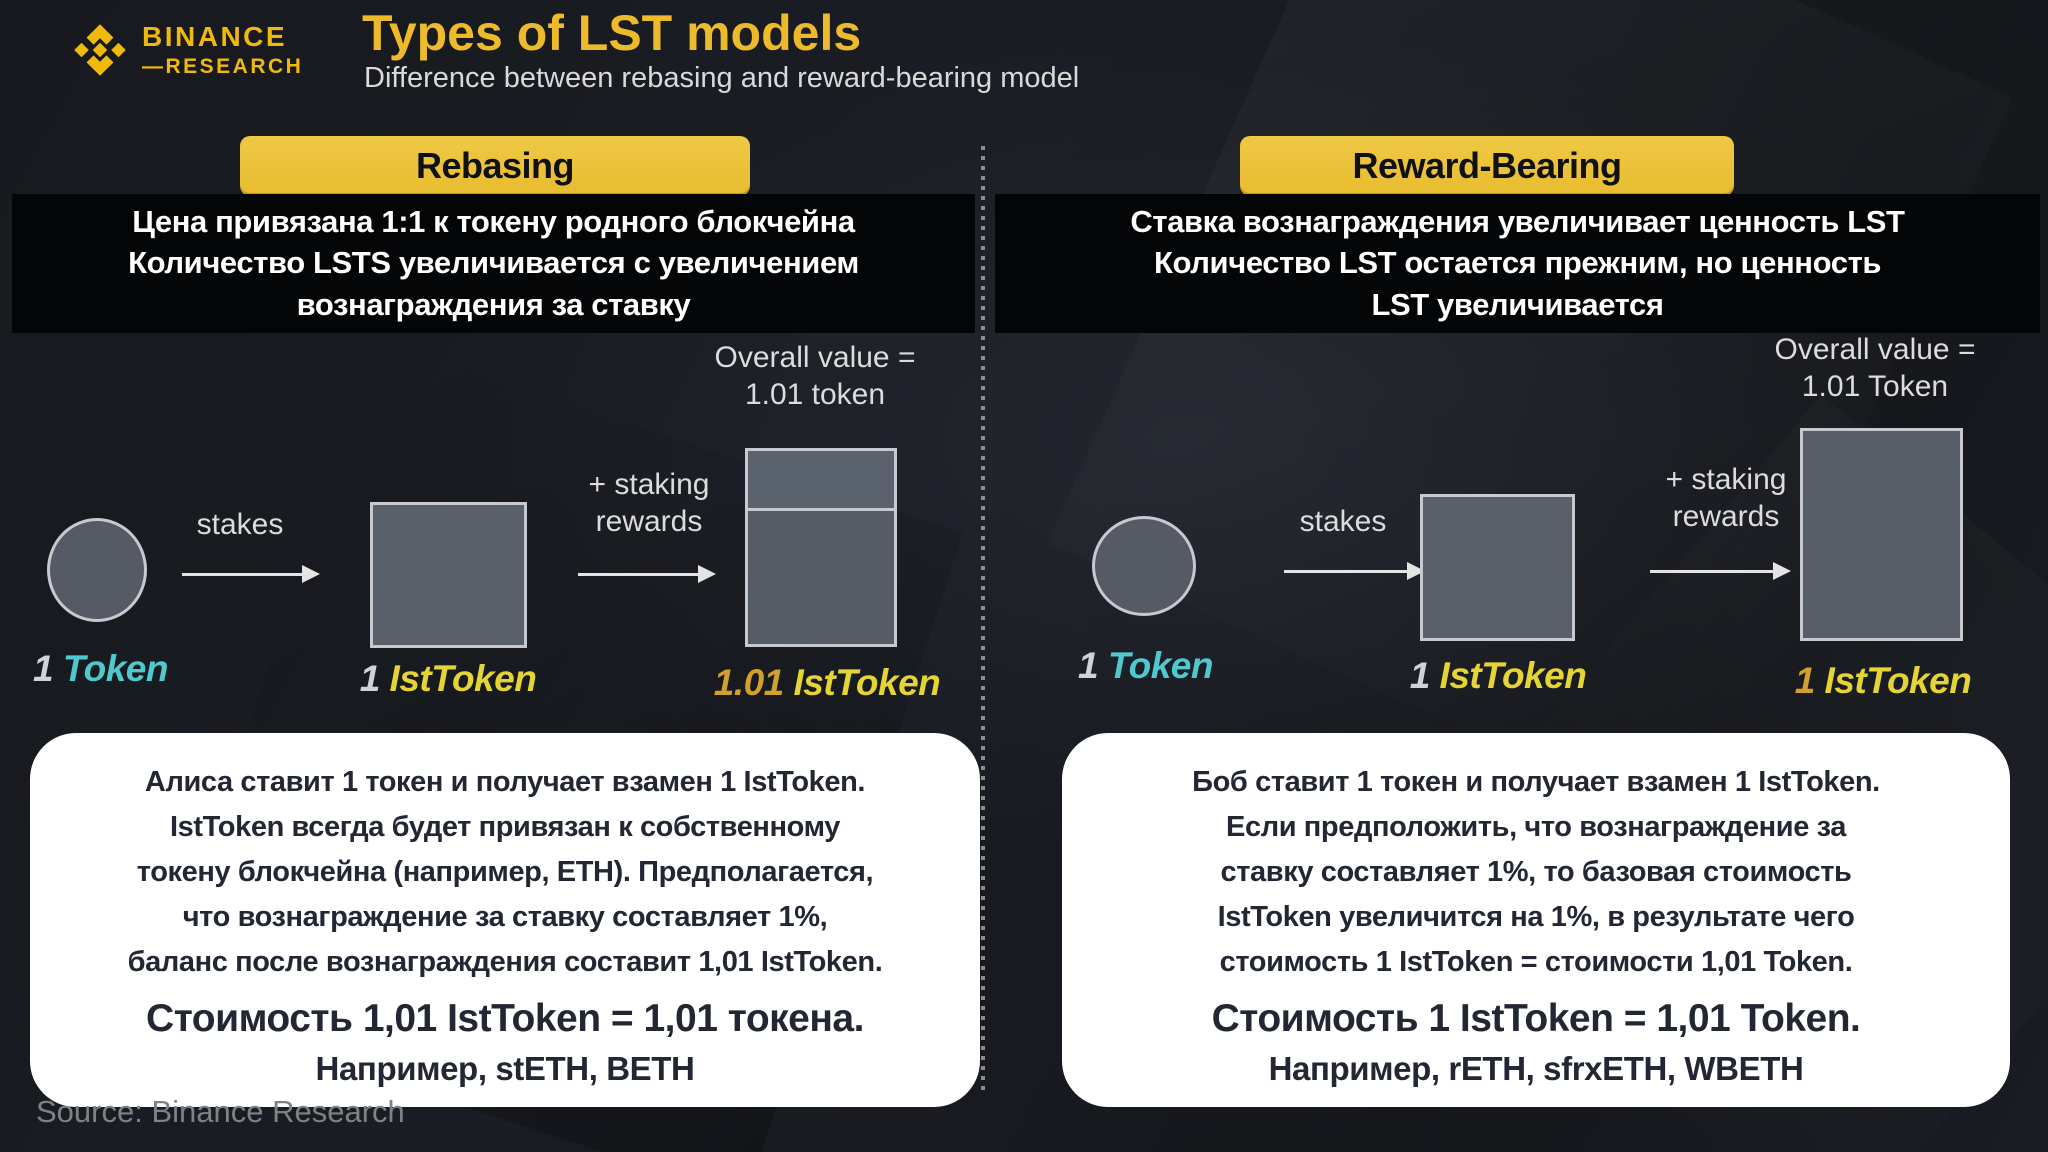 This screenshot has width=2048, height=1152. I want to click on final-lst-label: 1.01 IstToken, so click(827, 683).